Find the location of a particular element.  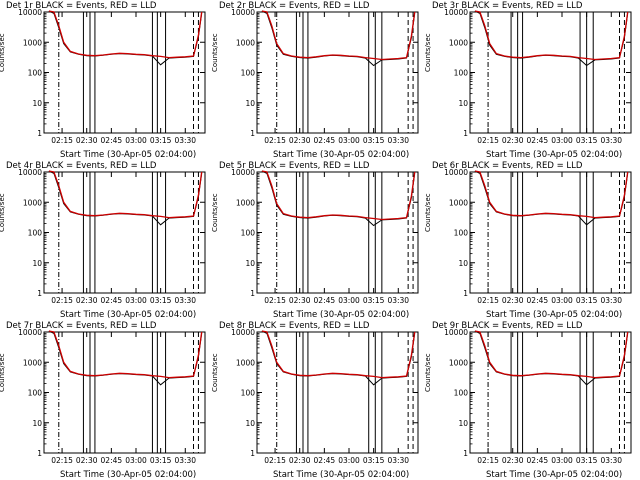

panel-title: Det 4r BLACK = Events, RED = LLD is located at coordinates (81, 166).